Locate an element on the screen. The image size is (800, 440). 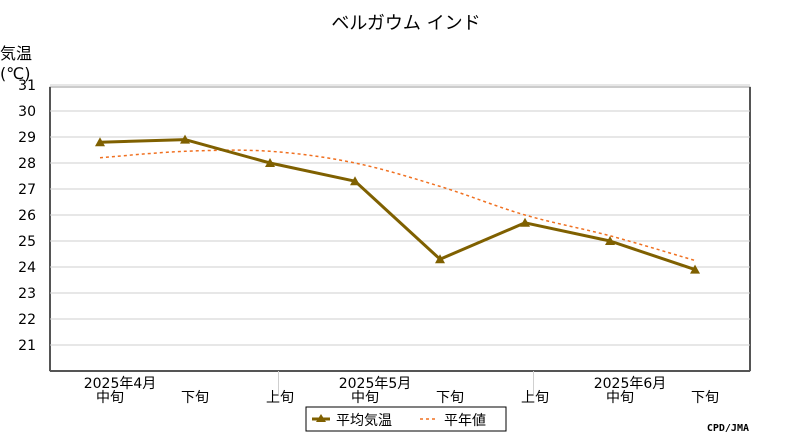
chart-title: ベルガウム インド is located at coordinates (405, 23).